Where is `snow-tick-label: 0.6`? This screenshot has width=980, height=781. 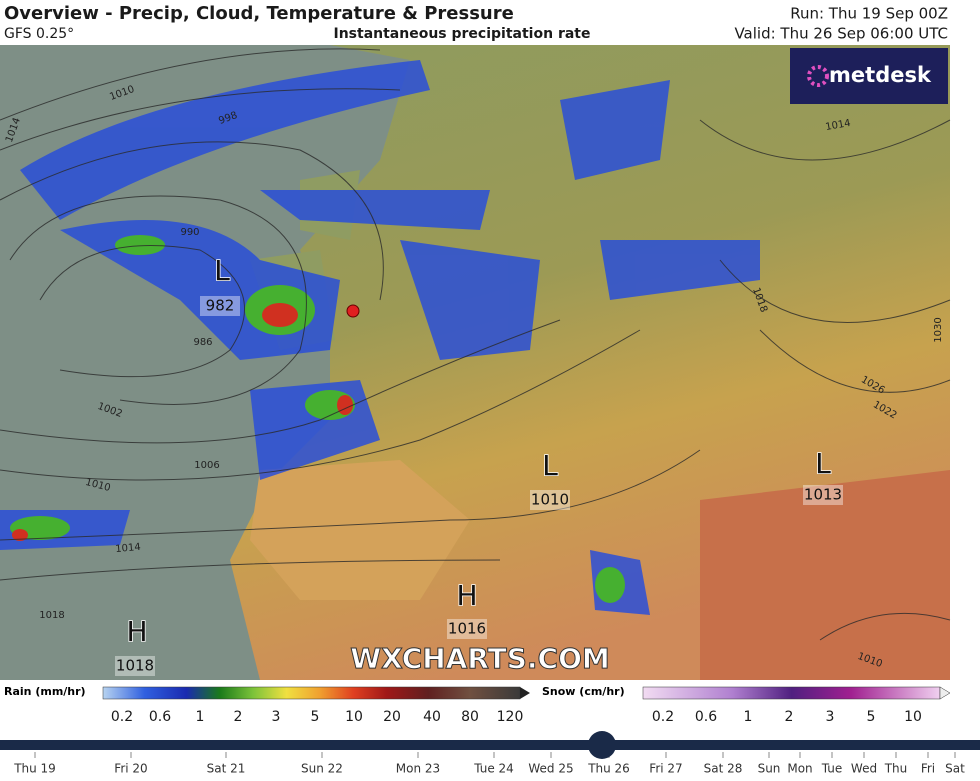 snow-tick-label: 0.6 is located at coordinates (706, 717).